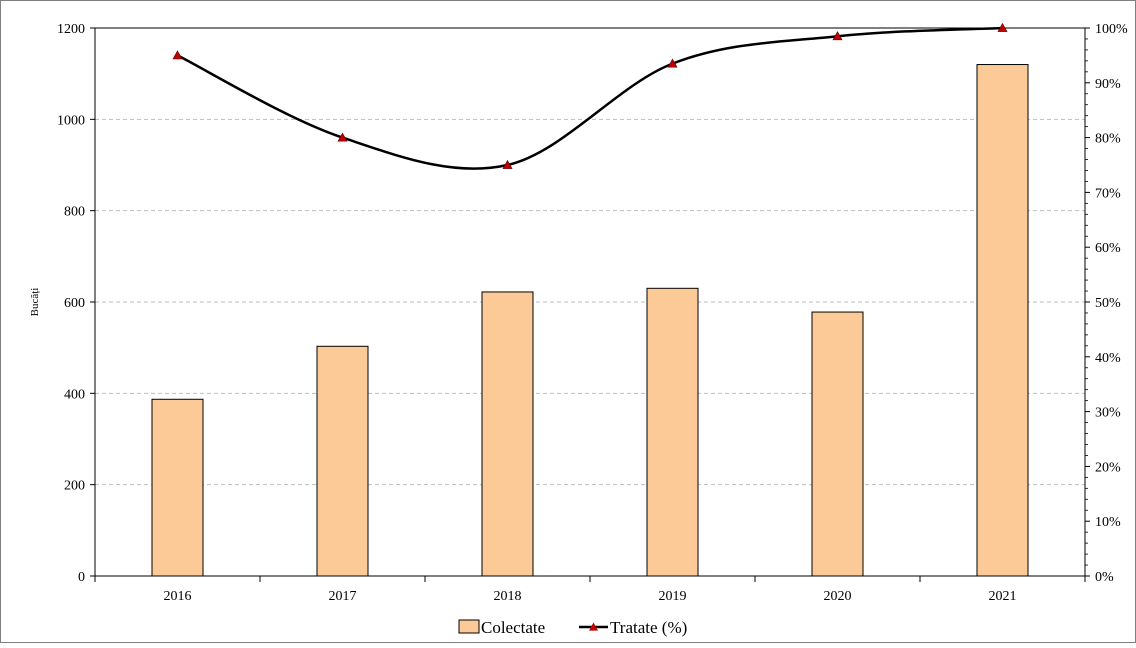 The width and height of the screenshot is (1136, 648). What do you see at coordinates (74, 394) in the screenshot?
I see `y-tick-label: 400` at bounding box center [74, 394].